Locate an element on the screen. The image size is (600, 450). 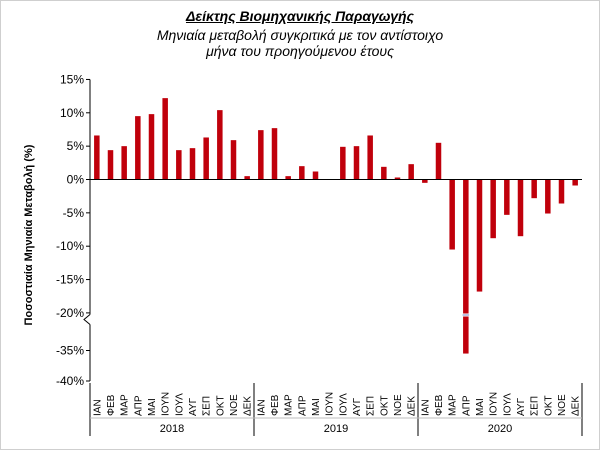
axis-break-icon is located at coordinates (87, 319).